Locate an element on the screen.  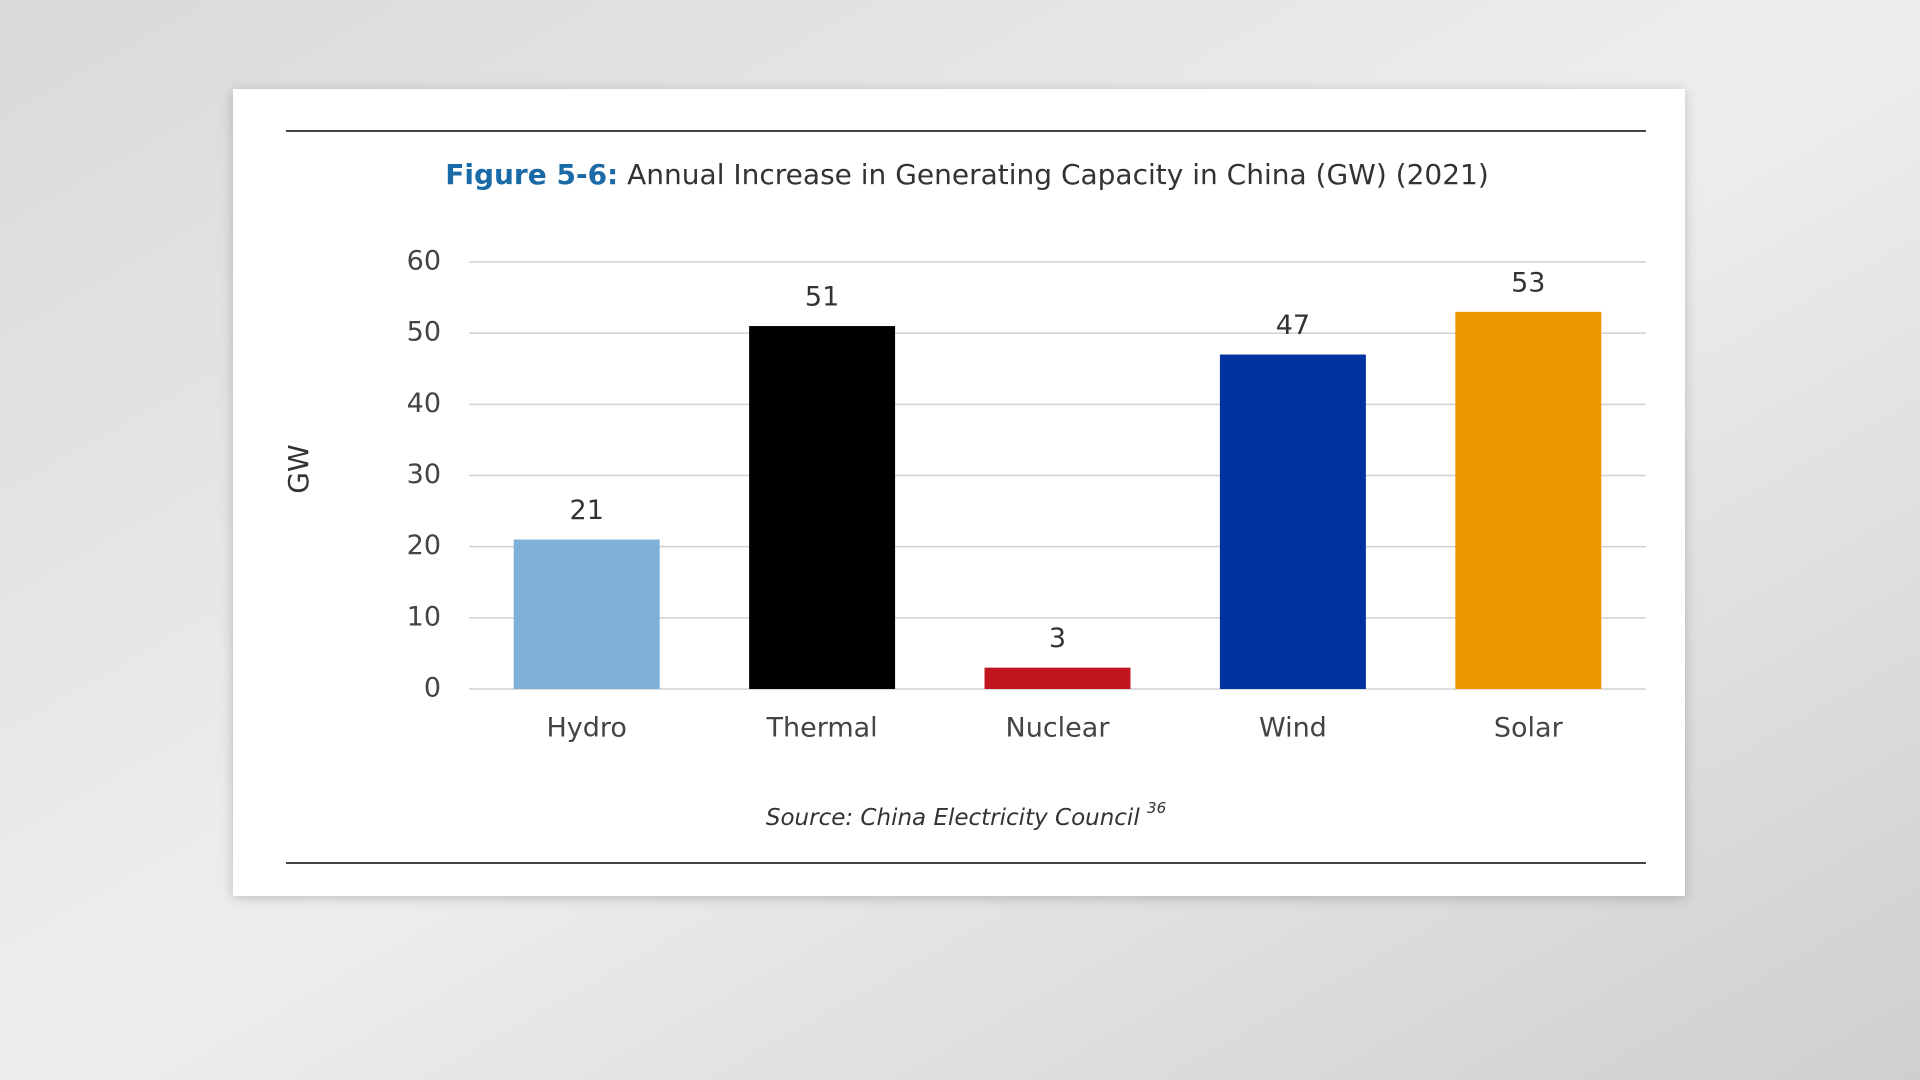
value-label: 51 is located at coordinates (822, 297).